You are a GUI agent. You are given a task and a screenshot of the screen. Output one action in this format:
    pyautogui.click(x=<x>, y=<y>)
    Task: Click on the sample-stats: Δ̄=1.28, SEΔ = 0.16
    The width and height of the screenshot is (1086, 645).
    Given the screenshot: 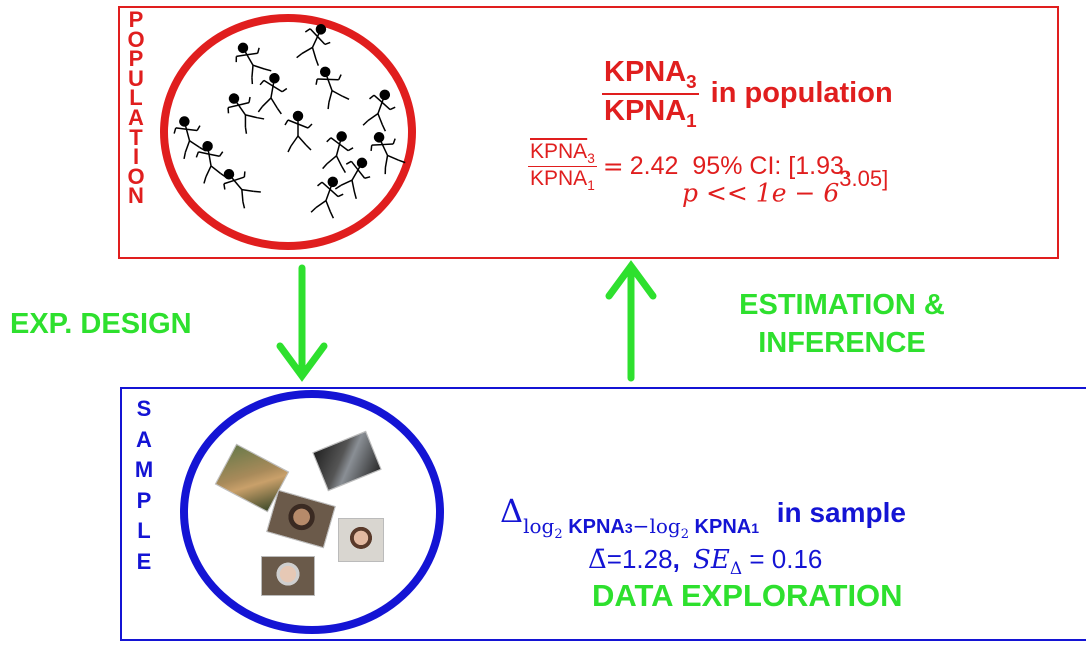 What is the action you would take?
    pyautogui.click(x=705, y=562)
    